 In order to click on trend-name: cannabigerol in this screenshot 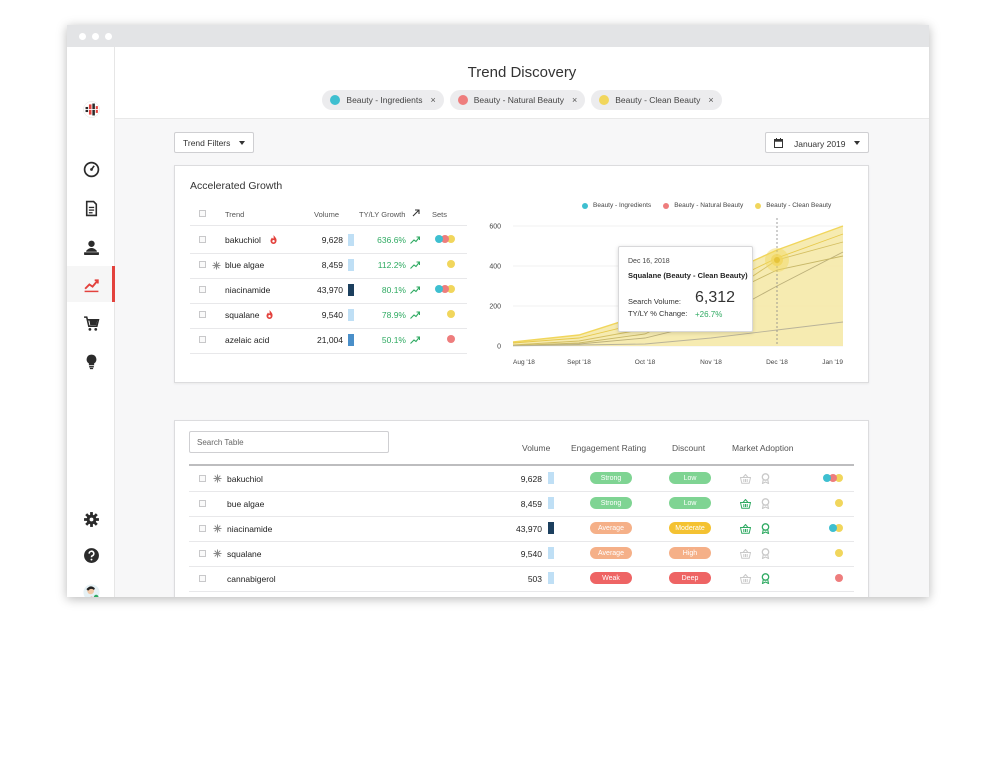, I will do `click(251, 579)`.